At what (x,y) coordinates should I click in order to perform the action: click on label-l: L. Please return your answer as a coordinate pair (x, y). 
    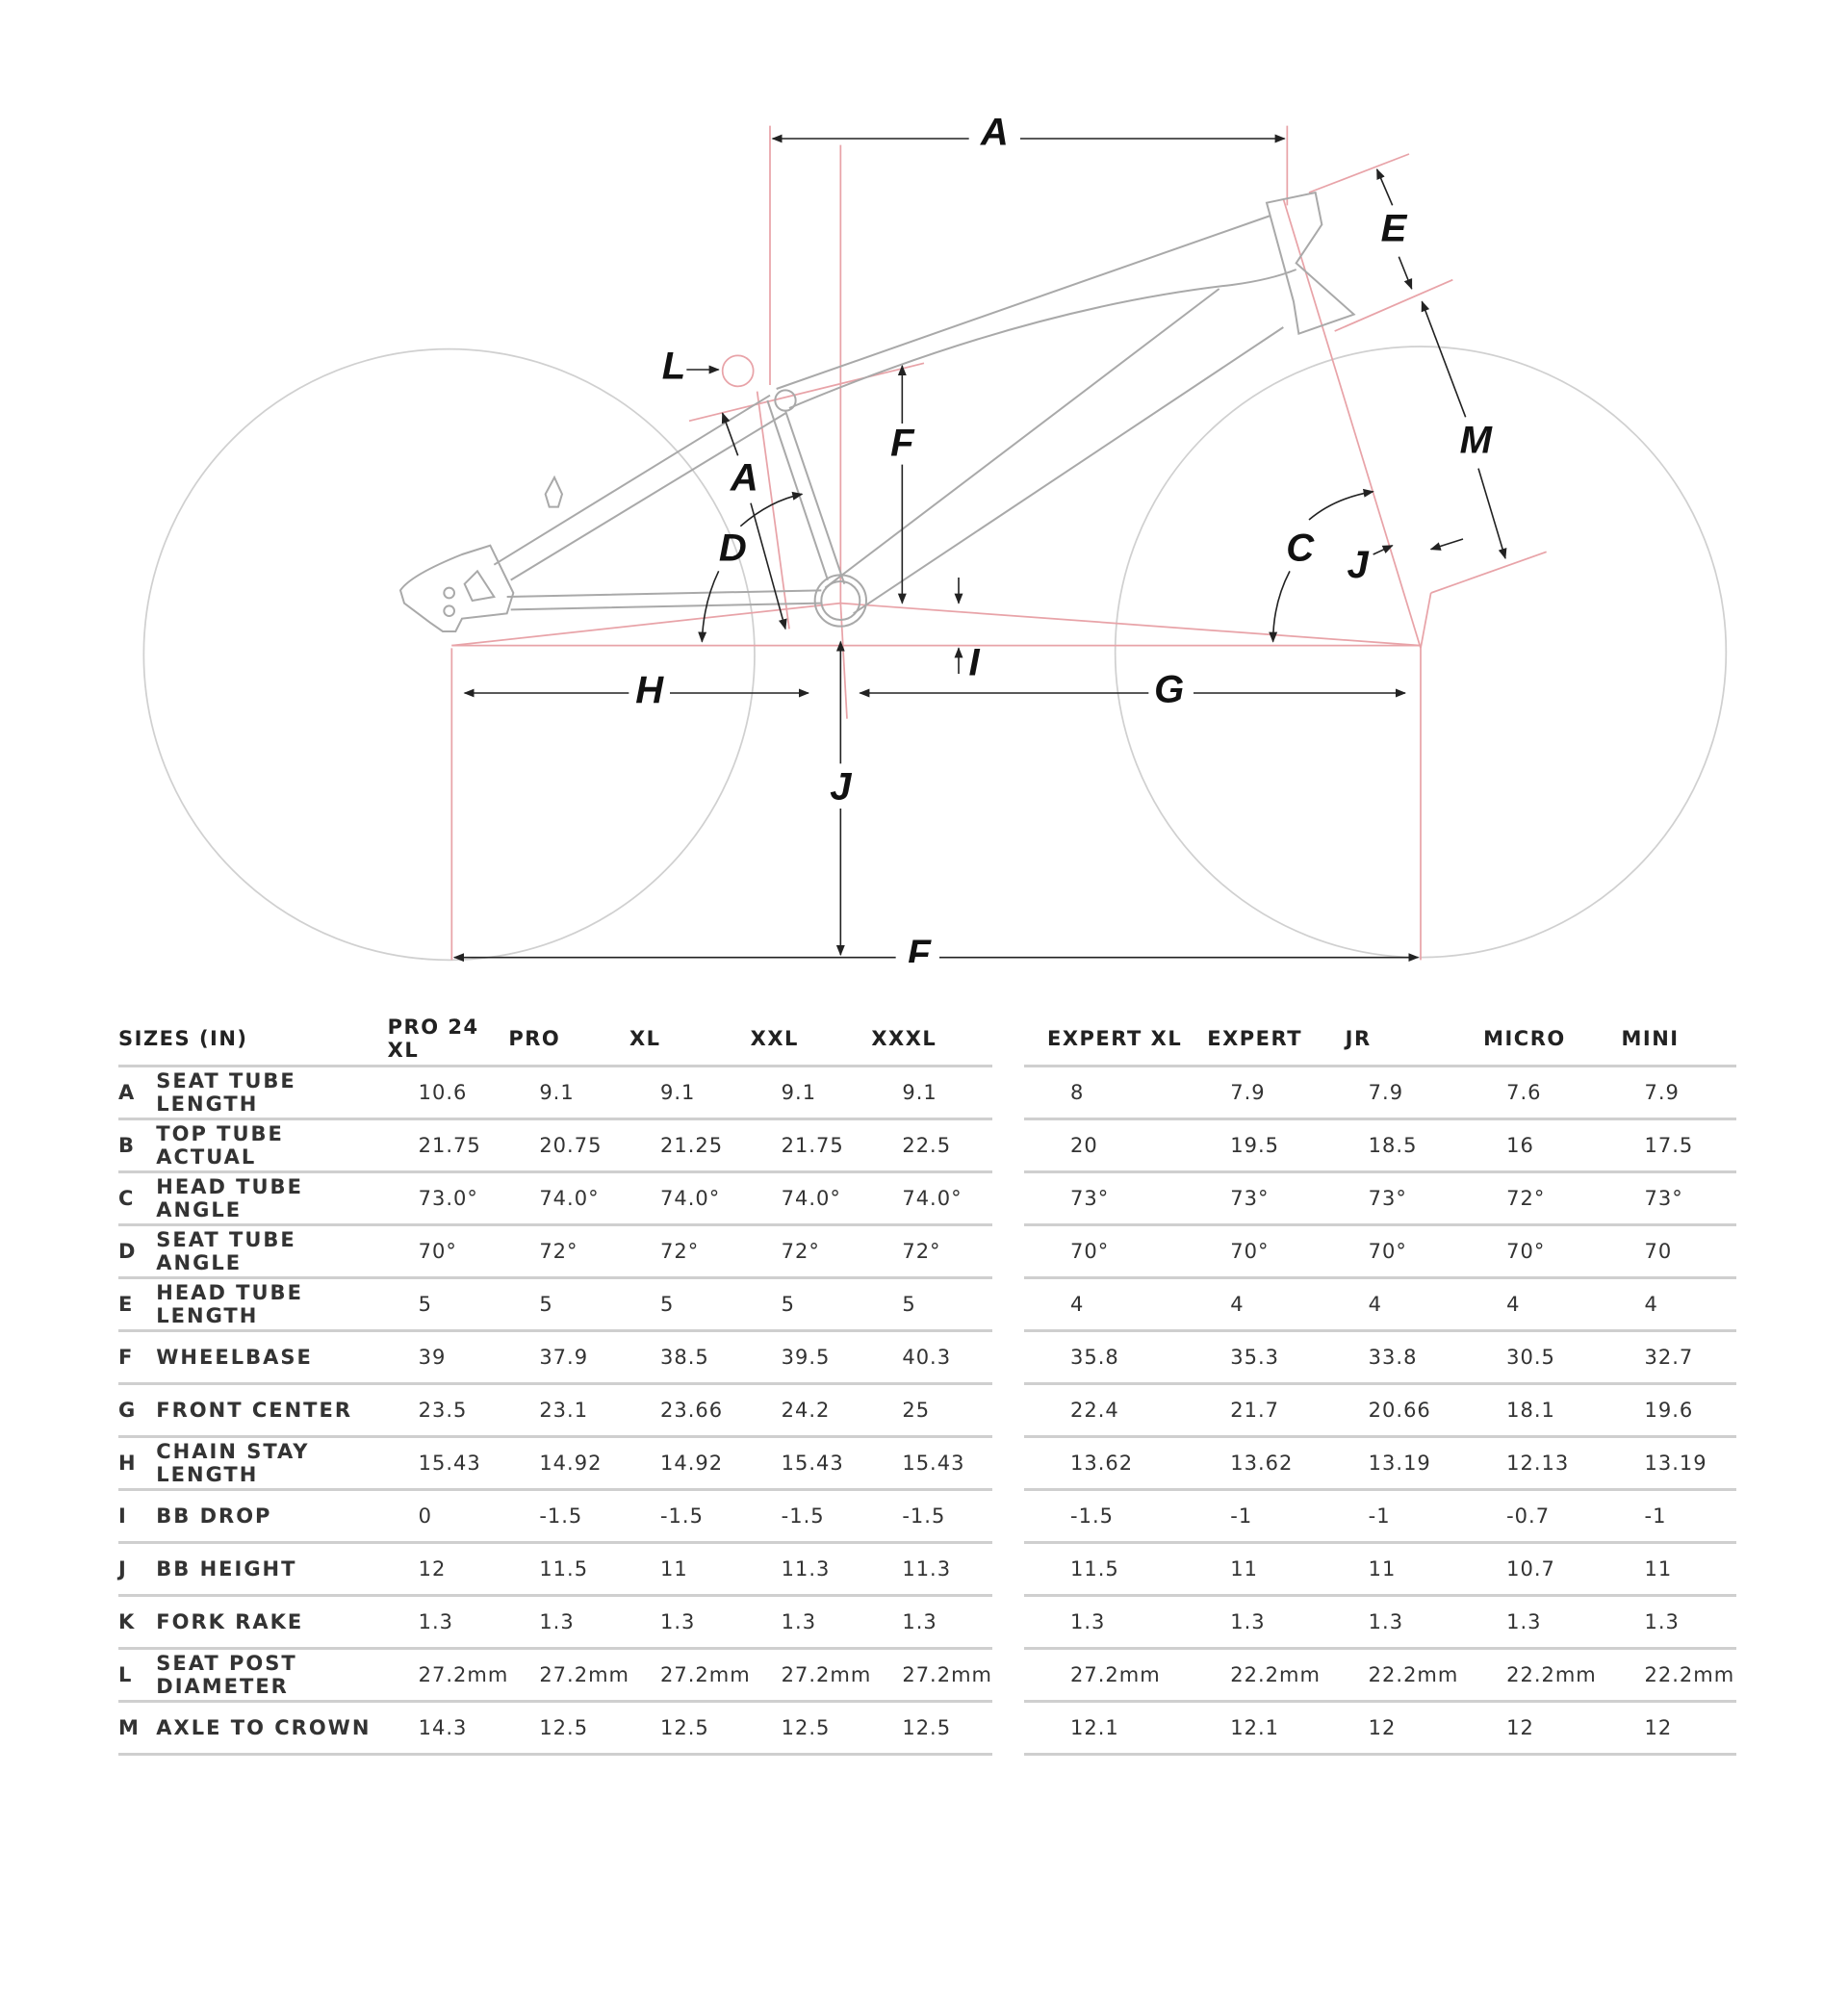
    Looking at the image, I should click on (673, 366).